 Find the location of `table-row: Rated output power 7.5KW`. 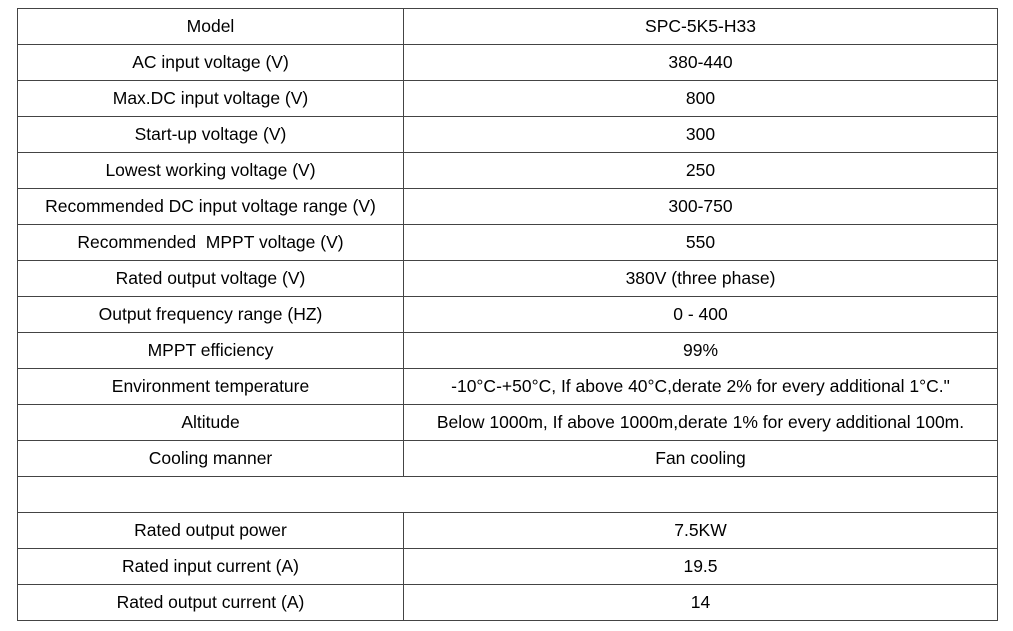

table-row: Rated output power 7.5KW is located at coordinates (507, 530).